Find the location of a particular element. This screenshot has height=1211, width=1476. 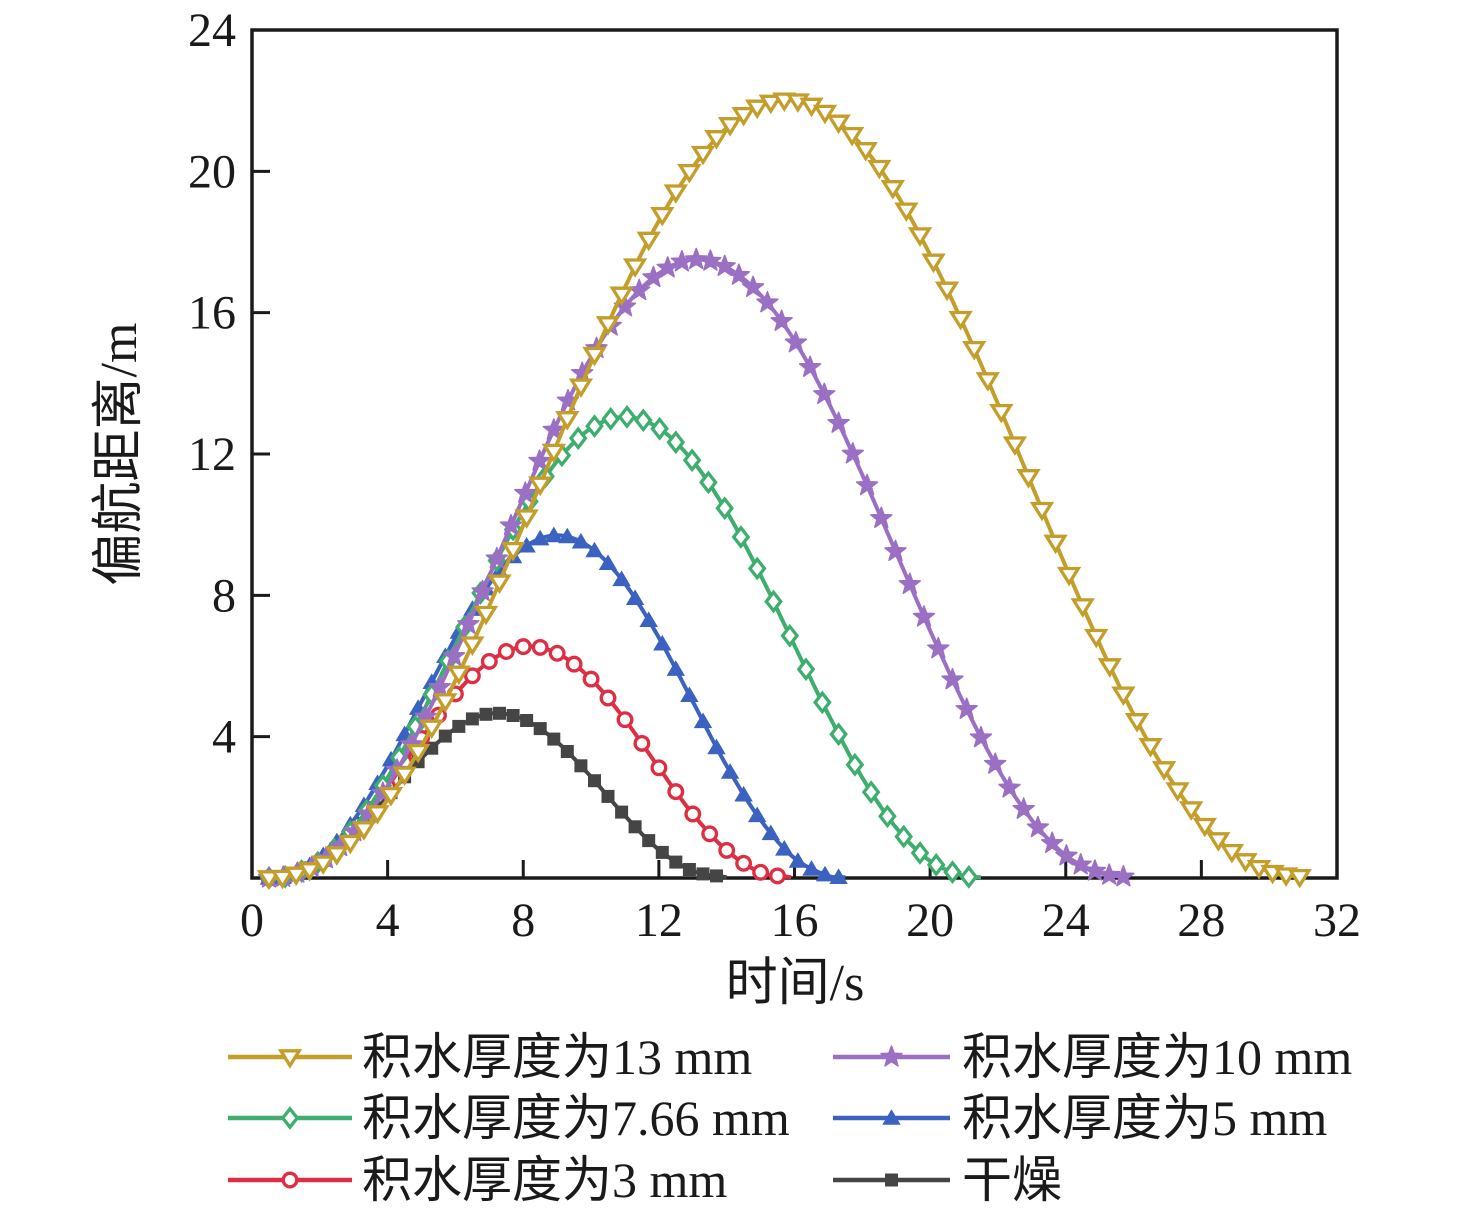

legend-label-10mm: 积水厚度为10 mm is located at coordinates (1157, 1057).